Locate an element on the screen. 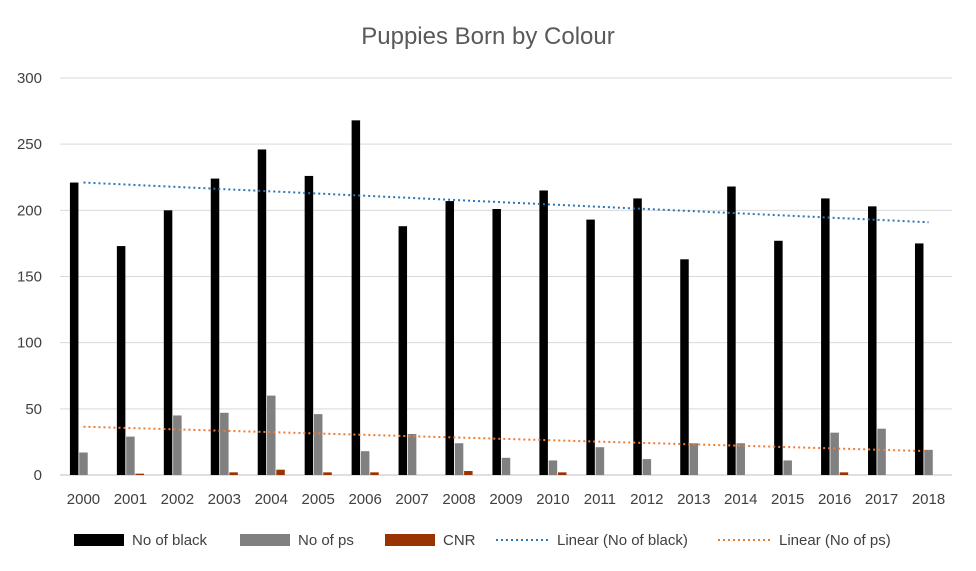  legend-label: No of black is located at coordinates (170, 540).